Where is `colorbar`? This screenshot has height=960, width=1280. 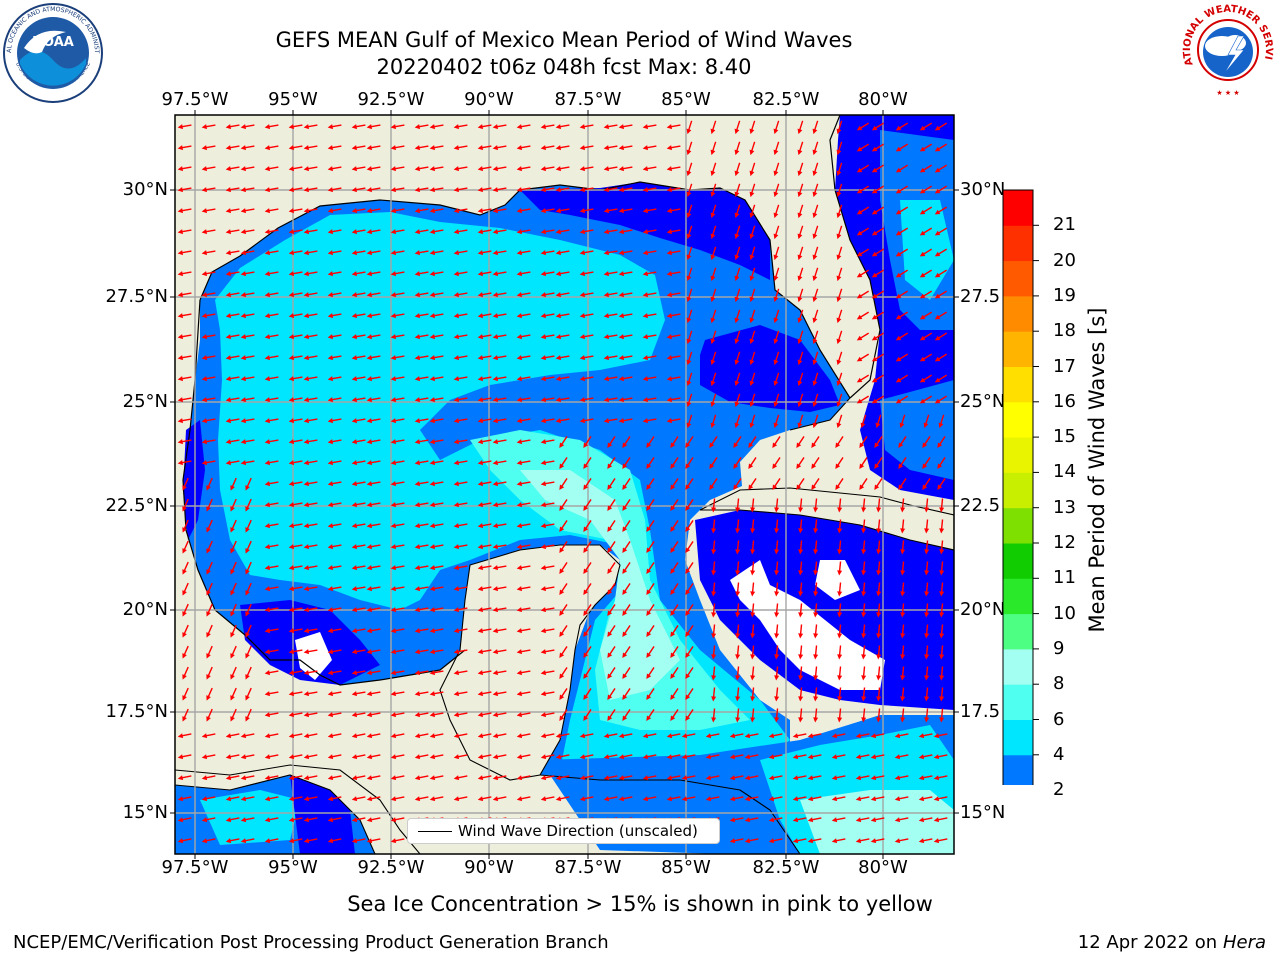
colorbar is located at coordinates (1020, 487).